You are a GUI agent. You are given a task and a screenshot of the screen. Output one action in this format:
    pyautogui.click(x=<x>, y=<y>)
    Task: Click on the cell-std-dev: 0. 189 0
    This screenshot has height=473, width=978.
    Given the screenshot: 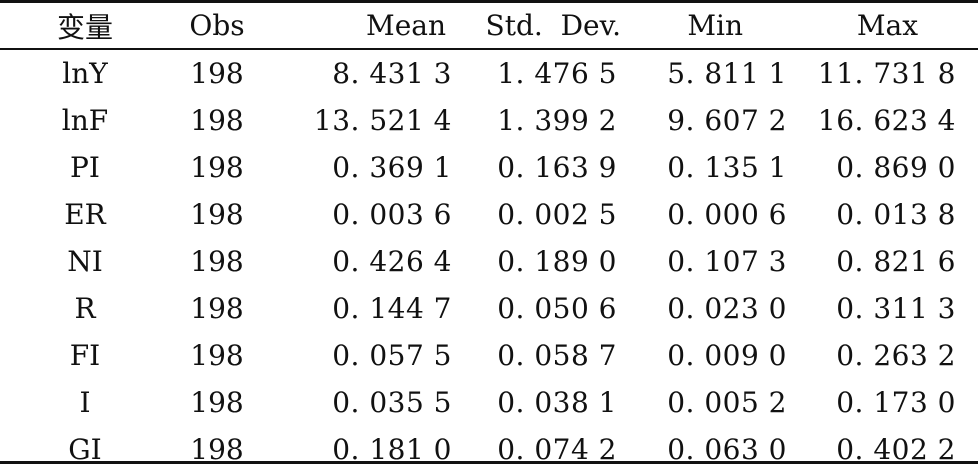 What is the action you would take?
    pyautogui.click(x=557, y=261)
    